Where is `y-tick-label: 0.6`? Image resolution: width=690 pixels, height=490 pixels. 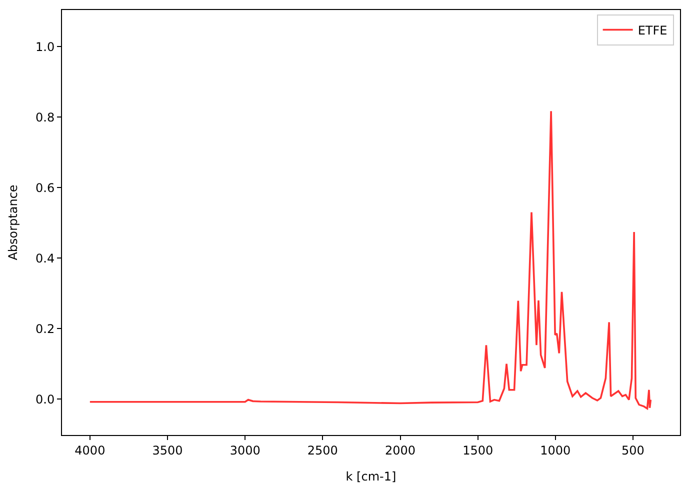 y-tick-label: 0.6 is located at coordinates (45, 187).